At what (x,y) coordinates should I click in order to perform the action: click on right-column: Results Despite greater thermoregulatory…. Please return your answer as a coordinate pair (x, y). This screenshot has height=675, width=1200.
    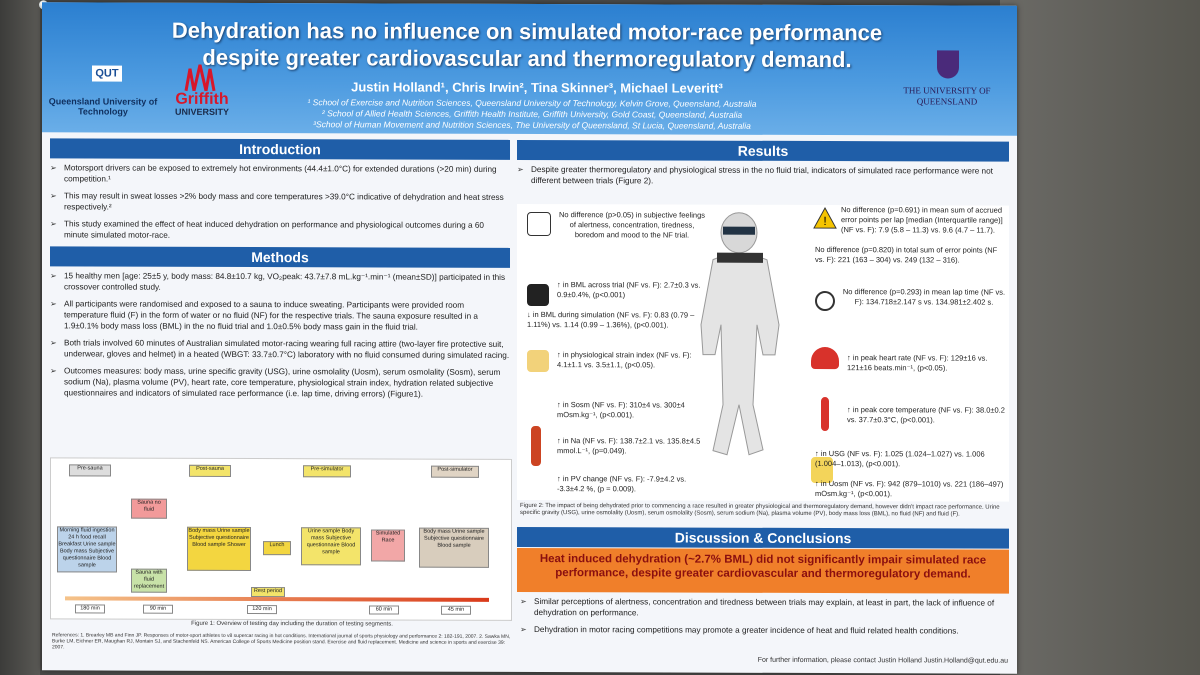
    Looking at the image, I should click on (763, 166).